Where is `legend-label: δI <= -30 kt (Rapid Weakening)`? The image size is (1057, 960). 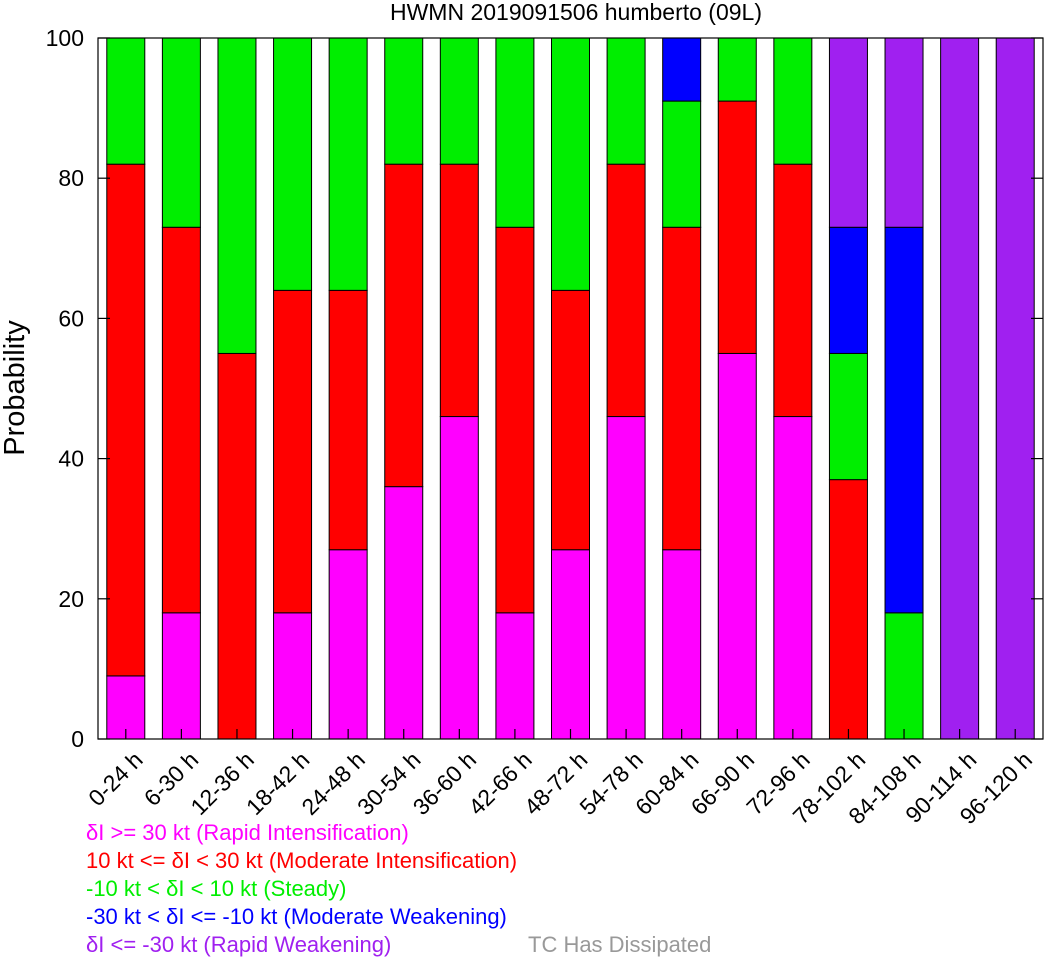 legend-label: δI <= -30 kt (Rapid Weakening) is located at coordinates (239, 944).